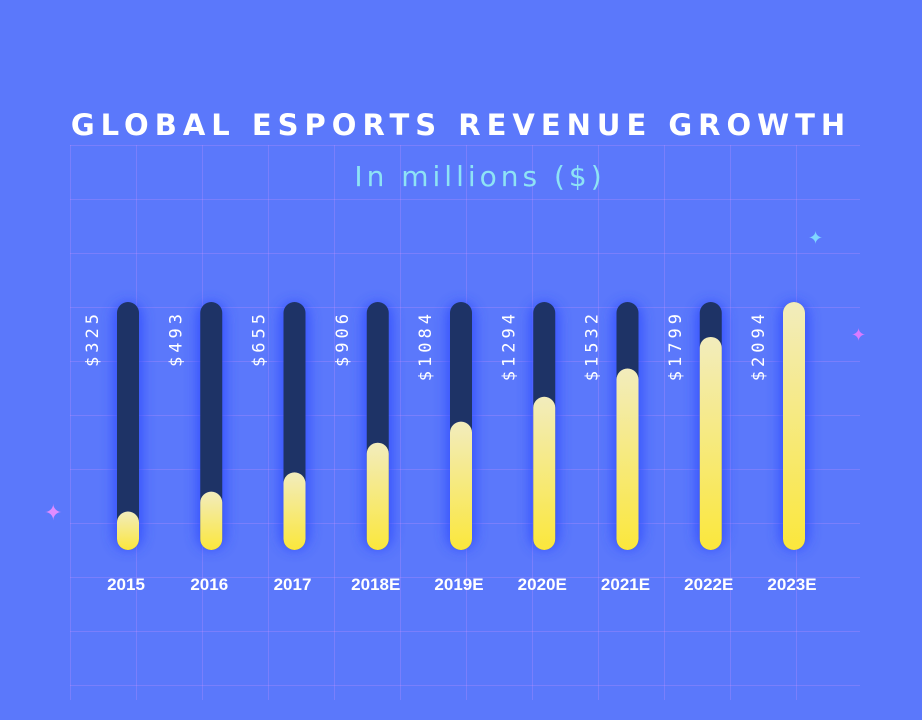 The height and width of the screenshot is (720, 922). What do you see at coordinates (176, 338) in the screenshot?
I see `value-label: $493` at bounding box center [176, 338].